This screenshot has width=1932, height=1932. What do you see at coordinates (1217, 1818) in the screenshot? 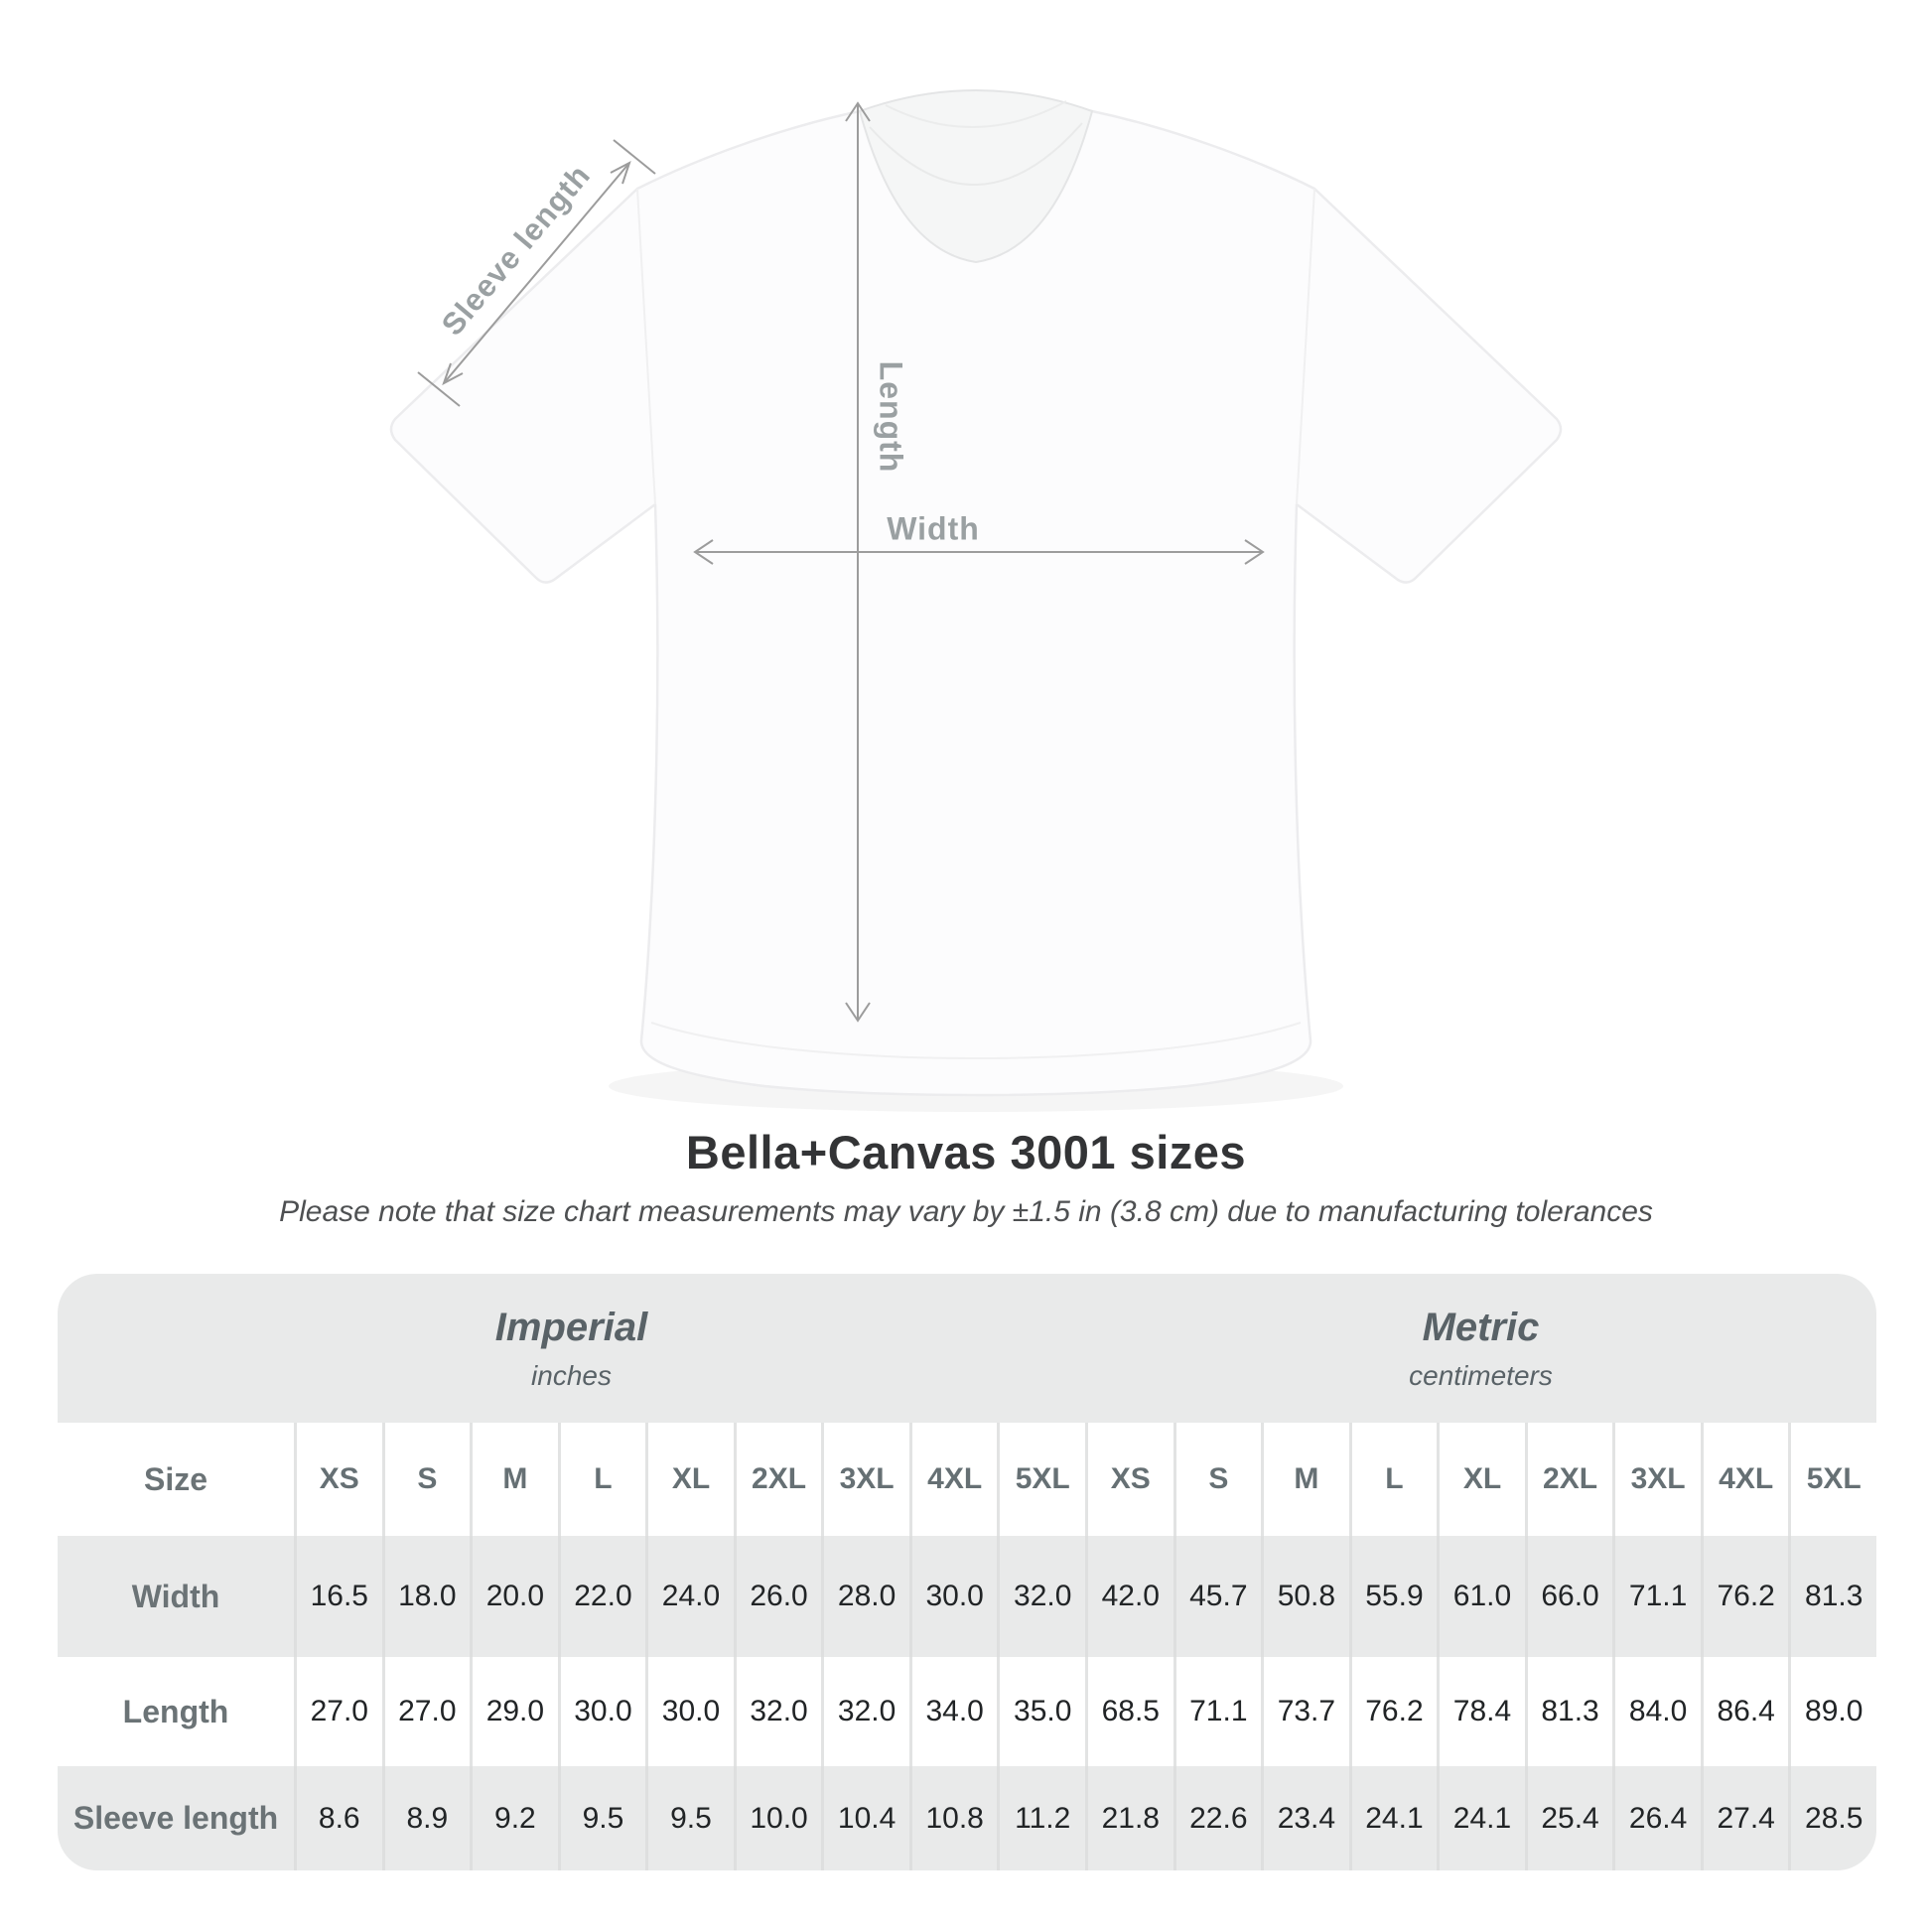
I see `table-cell: 22.6` at bounding box center [1217, 1818].